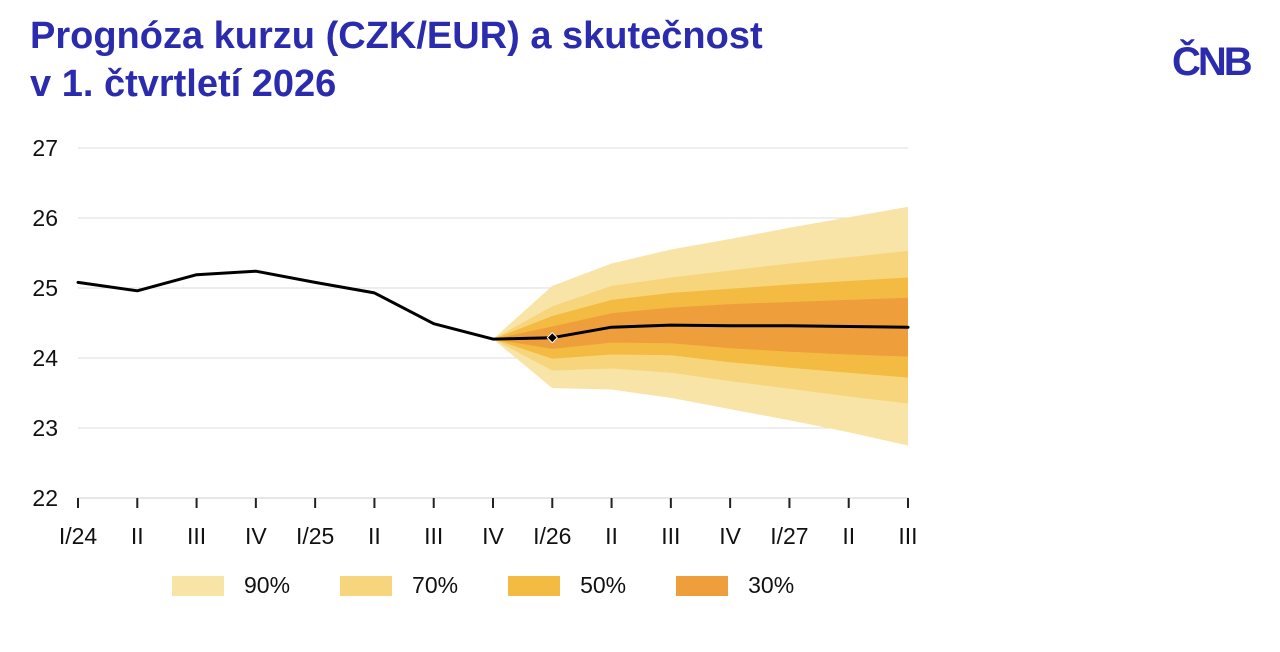 This screenshot has height=652, width=1280. I want to click on y-tick-label-24: 24, so click(45, 358).